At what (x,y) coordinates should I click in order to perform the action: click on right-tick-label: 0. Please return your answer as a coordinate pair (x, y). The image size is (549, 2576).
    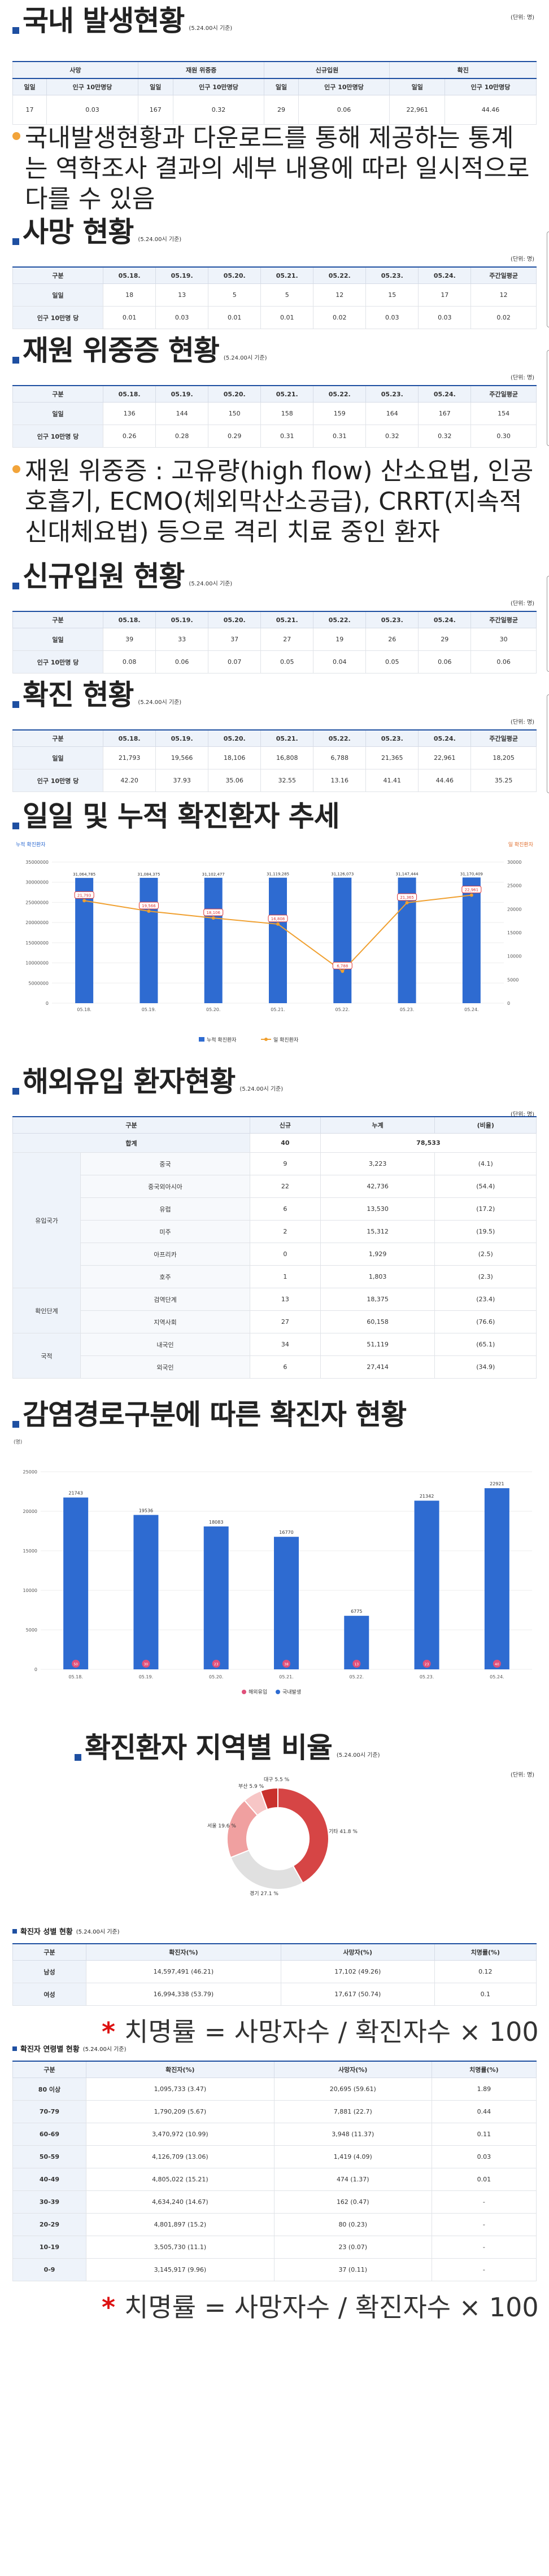
    Looking at the image, I should click on (508, 1003).